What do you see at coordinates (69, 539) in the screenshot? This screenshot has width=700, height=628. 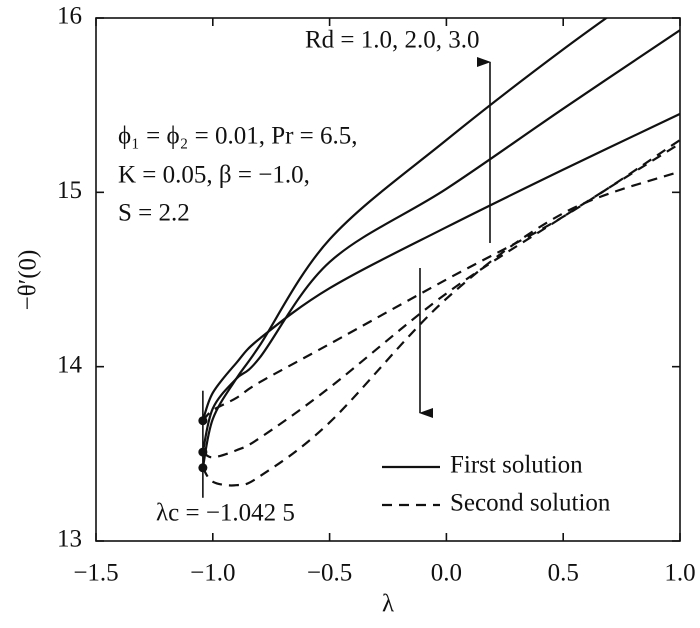 I see `y-tick-label: 13` at bounding box center [69, 539].